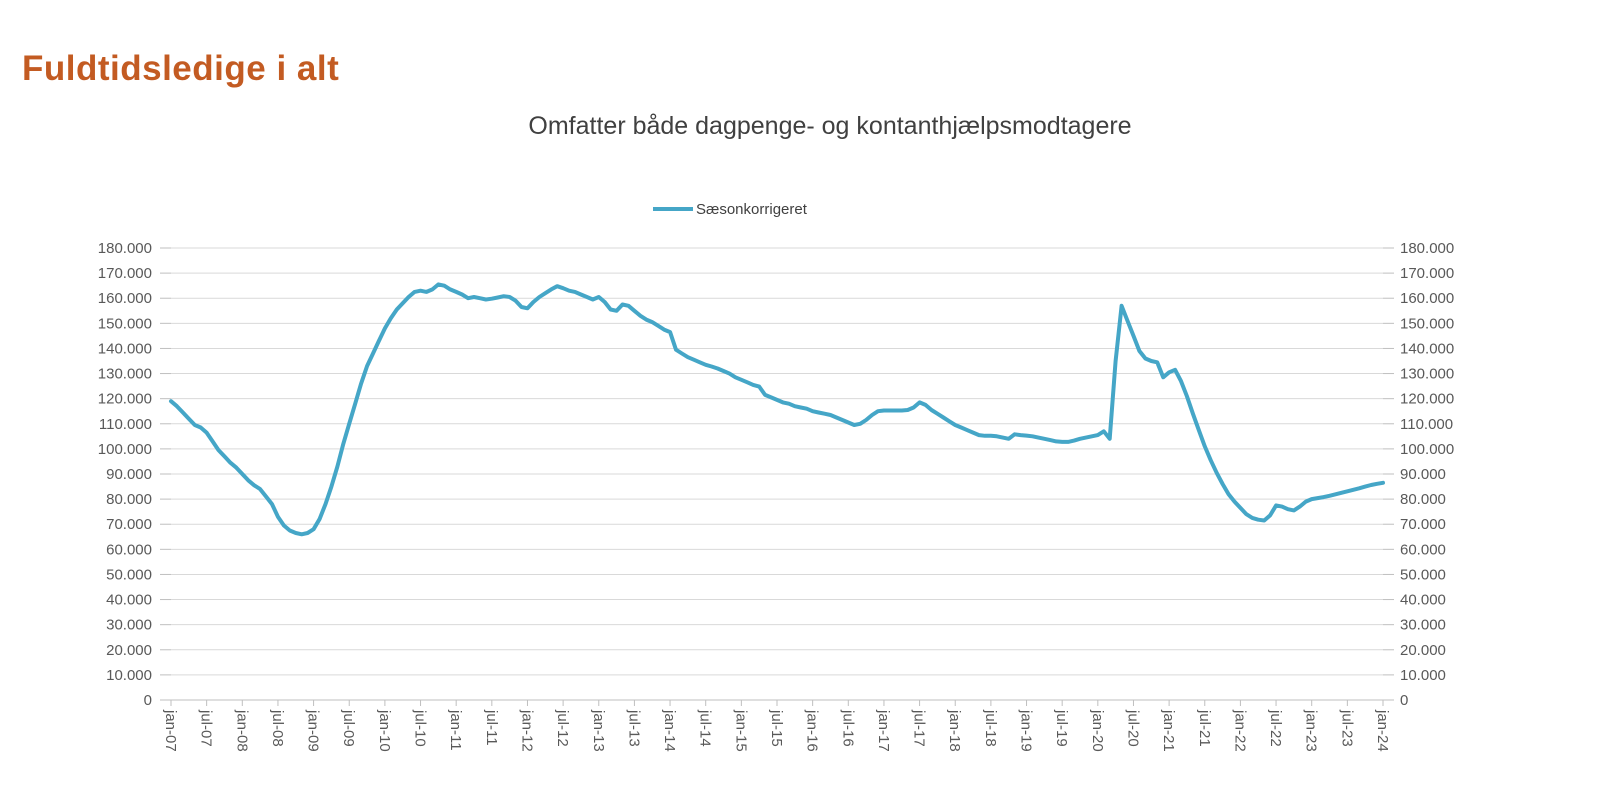 This screenshot has height=800, width=1600. Describe the element at coordinates (129, 574) in the screenshot. I see `y-axis-label-left: 50.000` at that location.